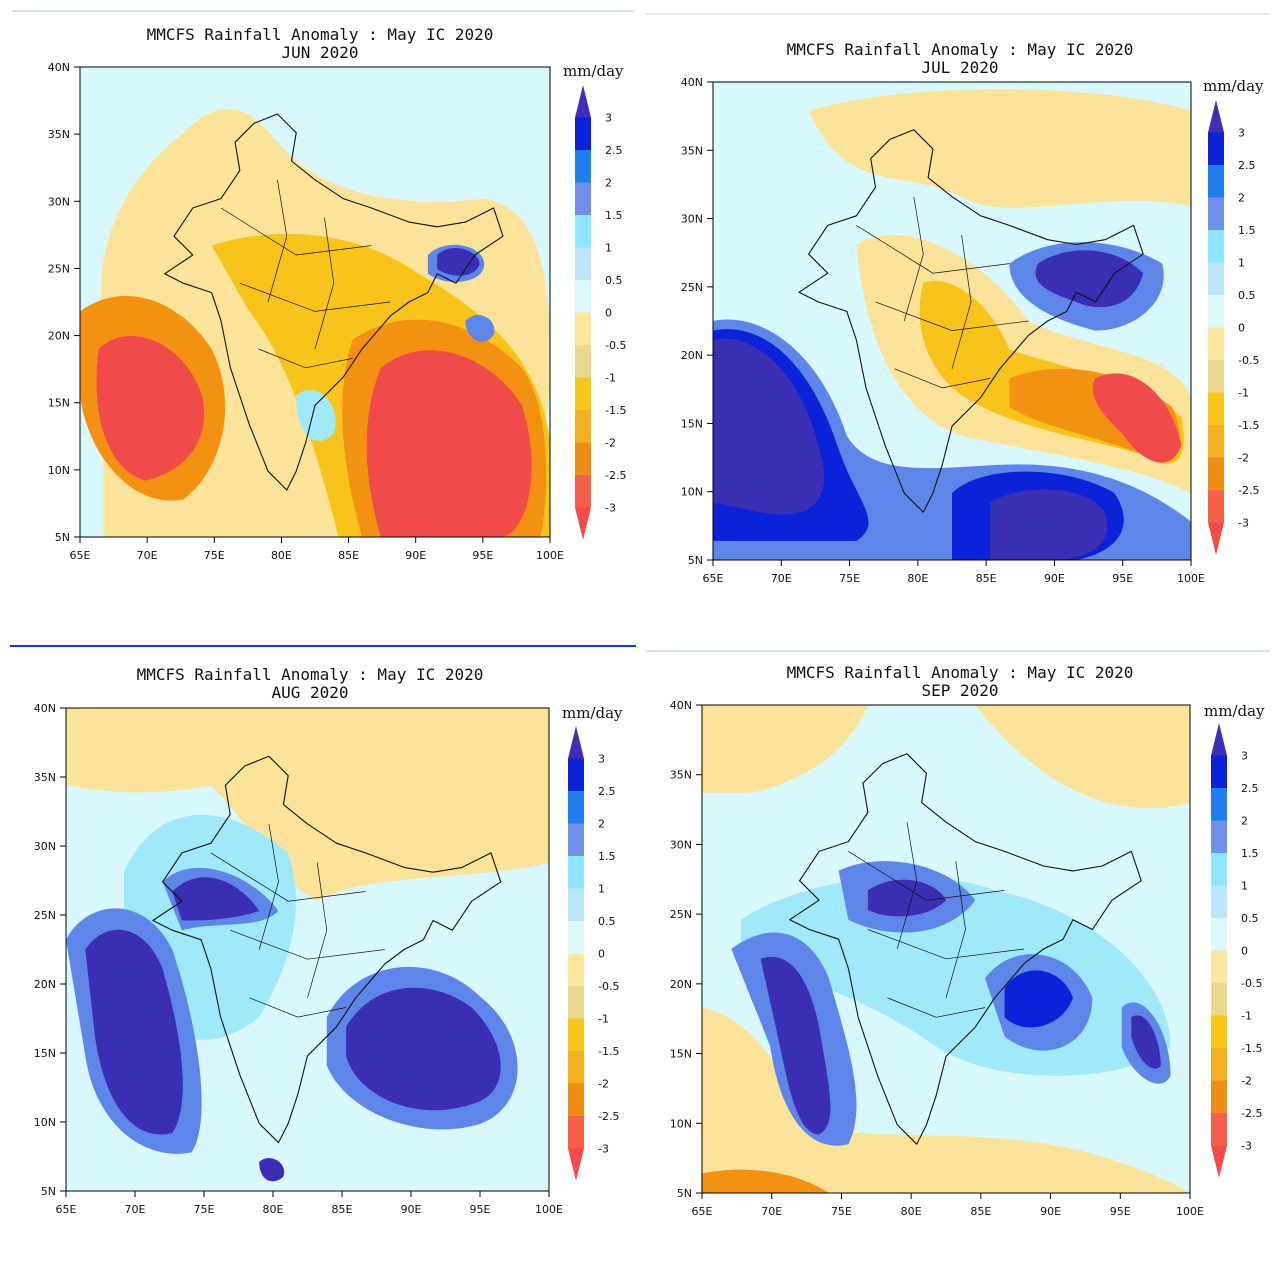 The height and width of the screenshot is (1280, 1280). What do you see at coordinates (608, 1051) in the screenshot?
I see `legend-label: -1.5` at bounding box center [608, 1051].